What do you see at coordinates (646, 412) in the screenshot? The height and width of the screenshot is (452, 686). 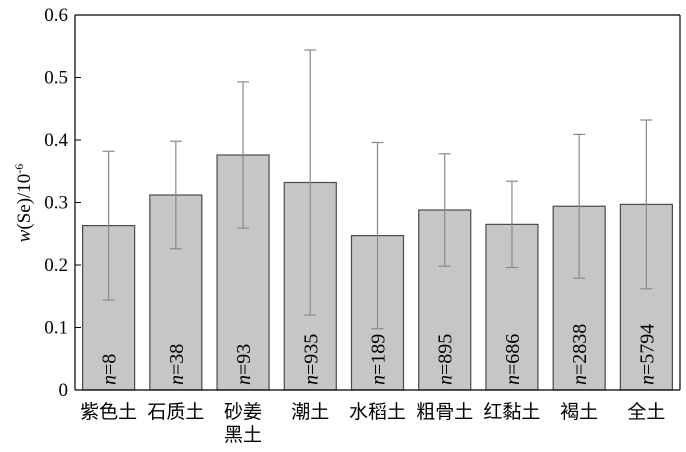 I see `x-category-label: 全土` at bounding box center [646, 412].